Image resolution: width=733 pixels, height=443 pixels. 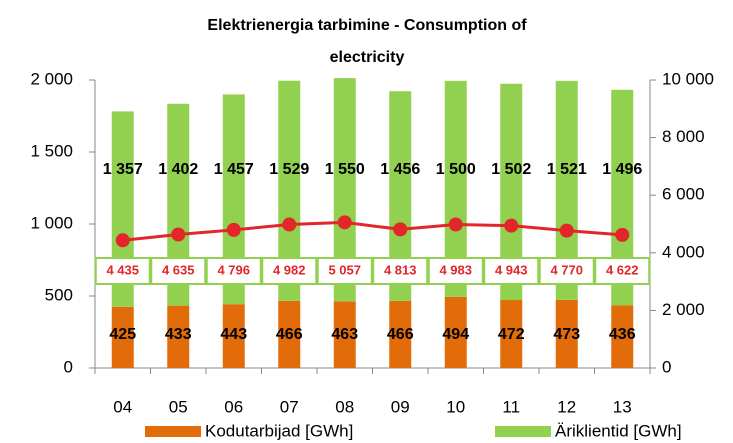 I want to click on data-label: 4 770, so click(x=566, y=269).